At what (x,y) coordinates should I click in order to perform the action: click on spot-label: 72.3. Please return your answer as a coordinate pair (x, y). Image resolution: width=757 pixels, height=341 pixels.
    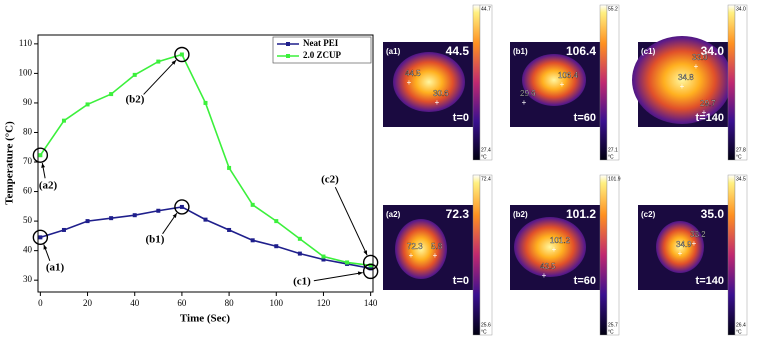
    Looking at the image, I should click on (415, 246).